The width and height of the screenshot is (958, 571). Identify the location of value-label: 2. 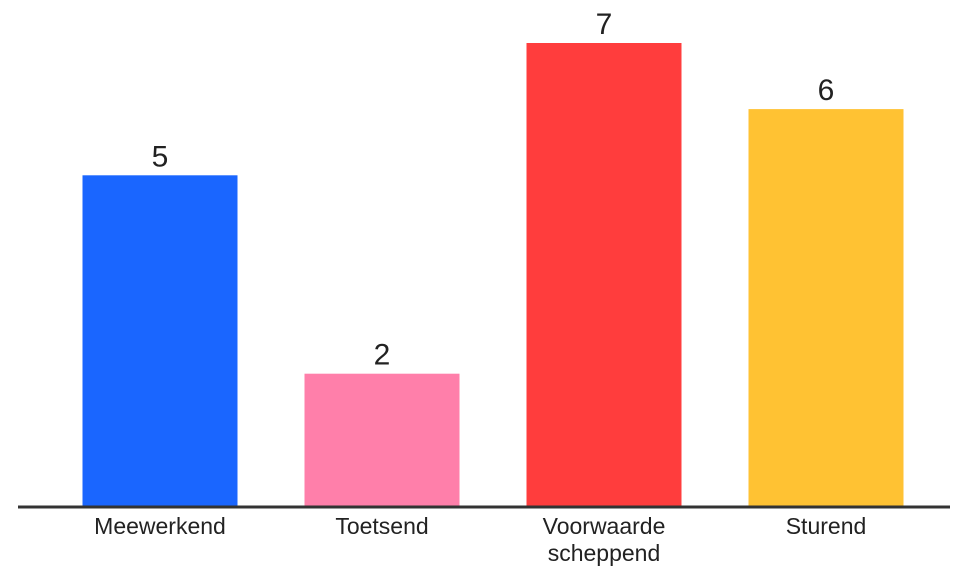
(382, 355).